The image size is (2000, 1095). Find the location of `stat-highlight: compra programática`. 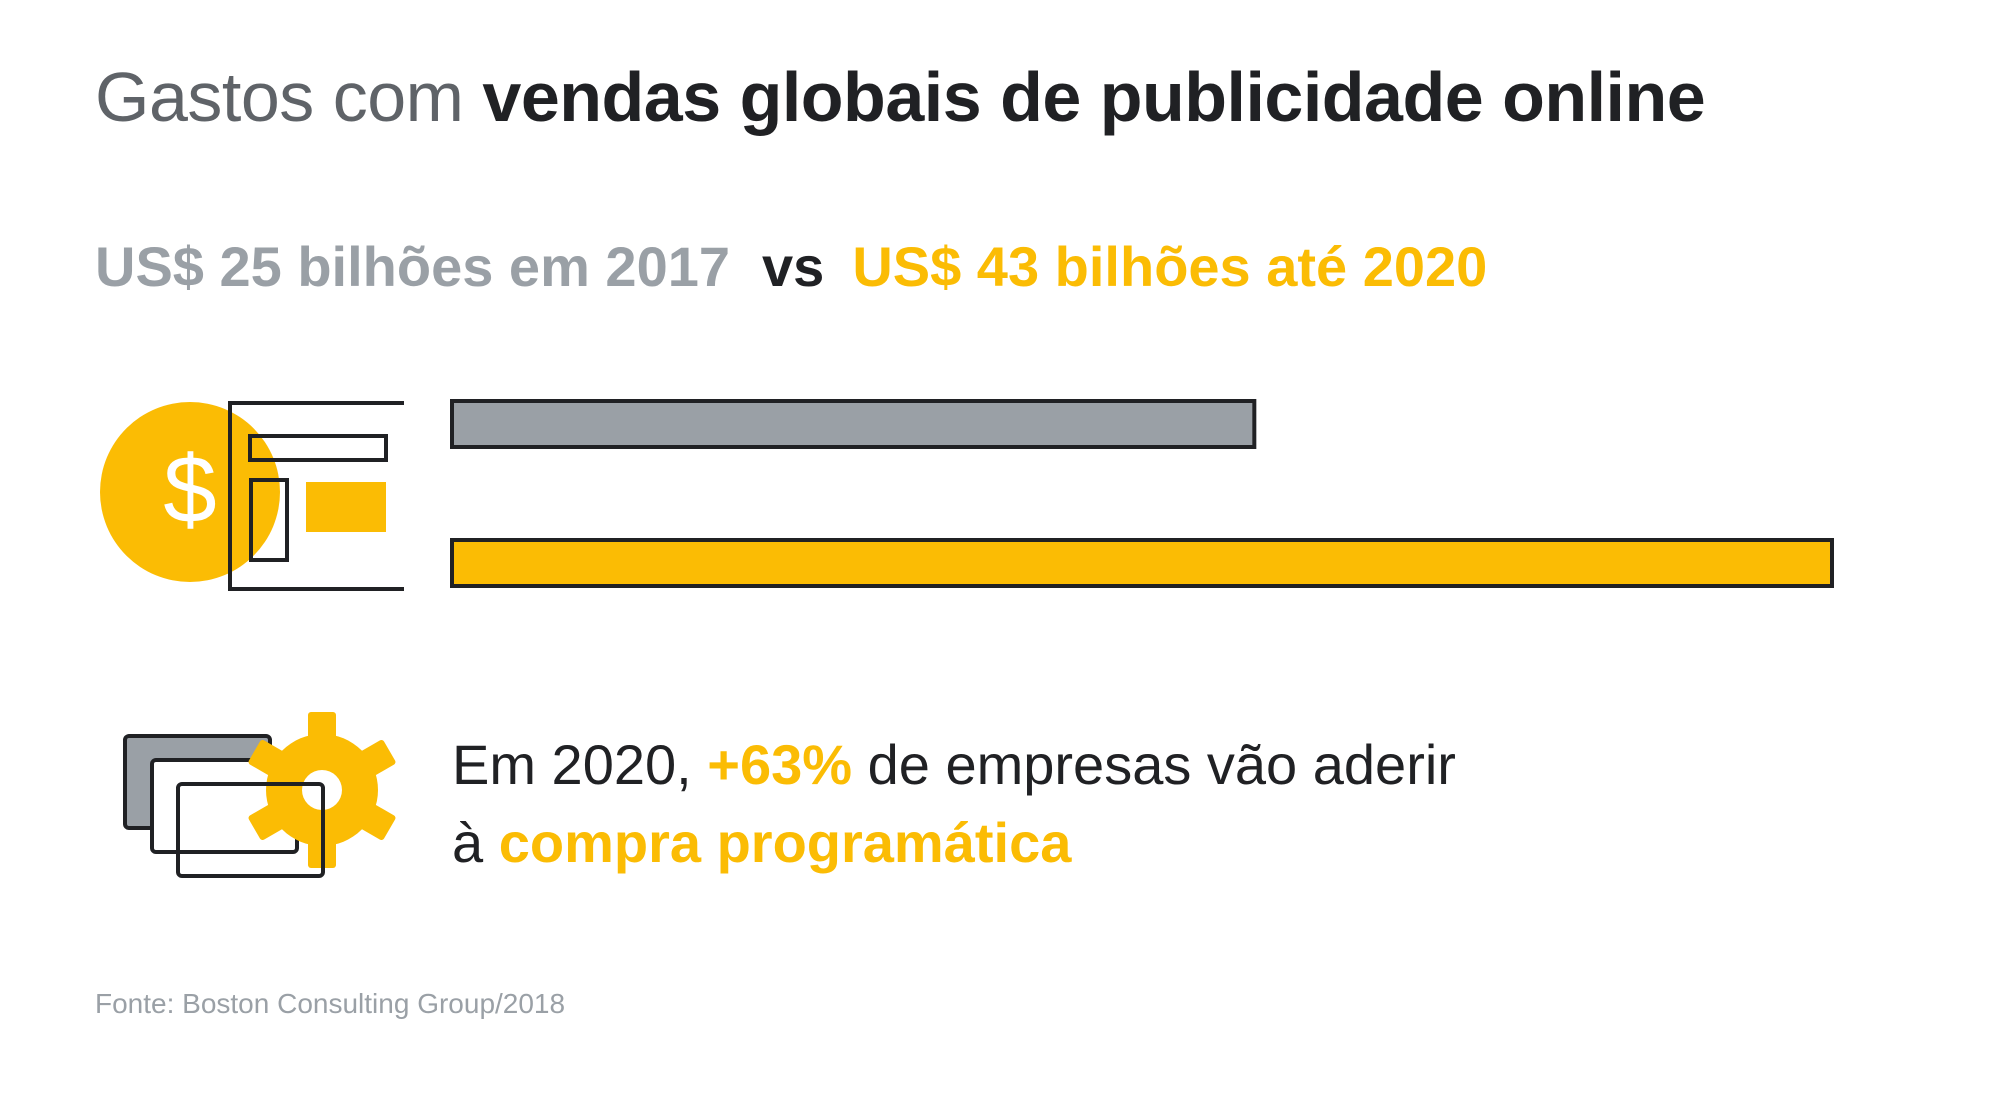

stat-highlight: compra programática is located at coordinates (785, 842).